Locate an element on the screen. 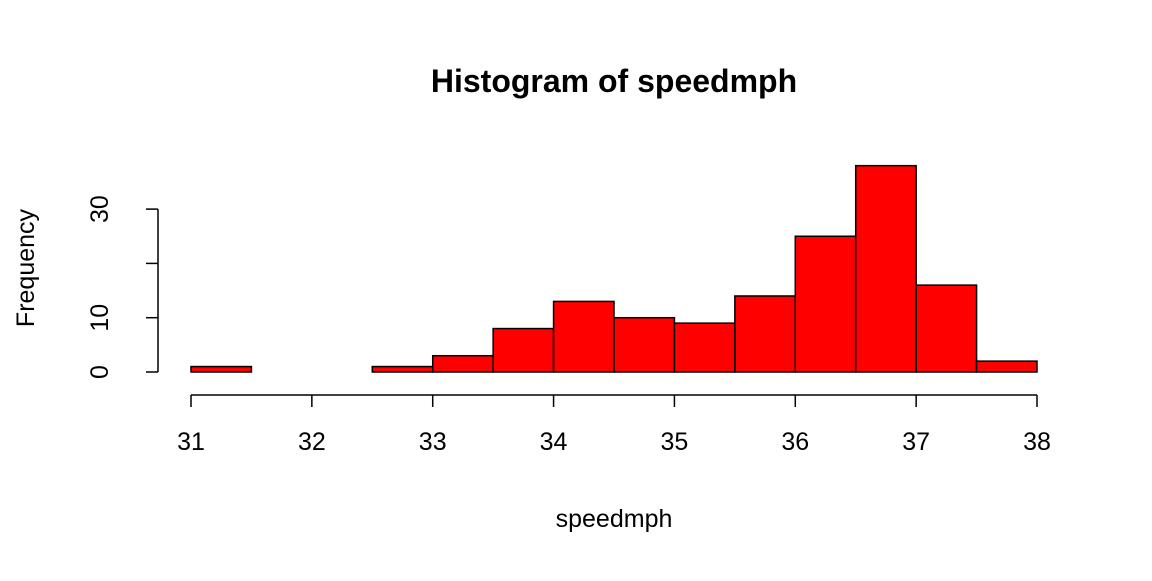 This screenshot has height=581, width=1152. x-tick-label: 34 is located at coordinates (554, 442).